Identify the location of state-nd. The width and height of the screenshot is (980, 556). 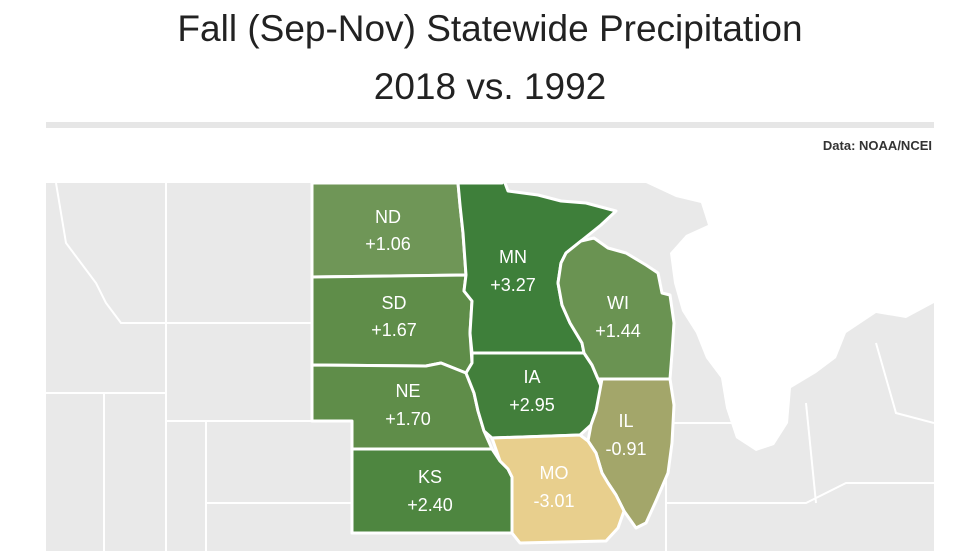
(389, 230).